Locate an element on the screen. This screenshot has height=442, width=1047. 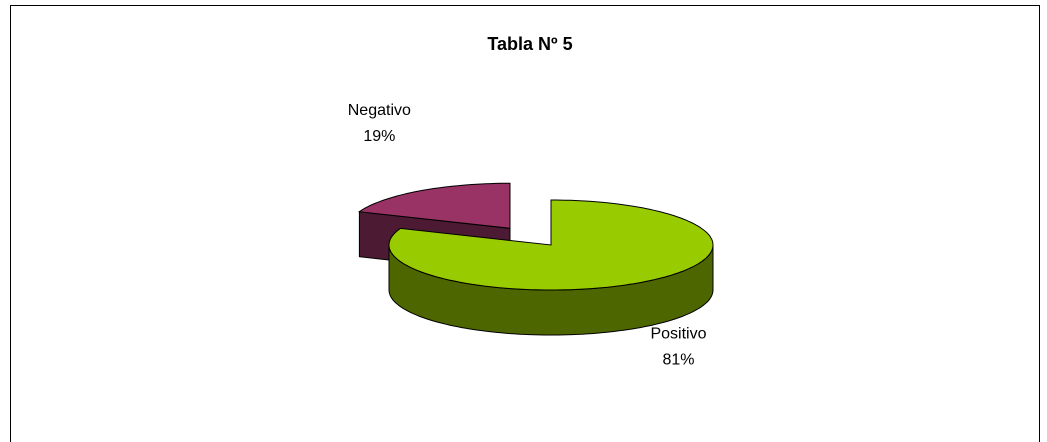
data-label-category: Positivo is located at coordinates (678, 333).